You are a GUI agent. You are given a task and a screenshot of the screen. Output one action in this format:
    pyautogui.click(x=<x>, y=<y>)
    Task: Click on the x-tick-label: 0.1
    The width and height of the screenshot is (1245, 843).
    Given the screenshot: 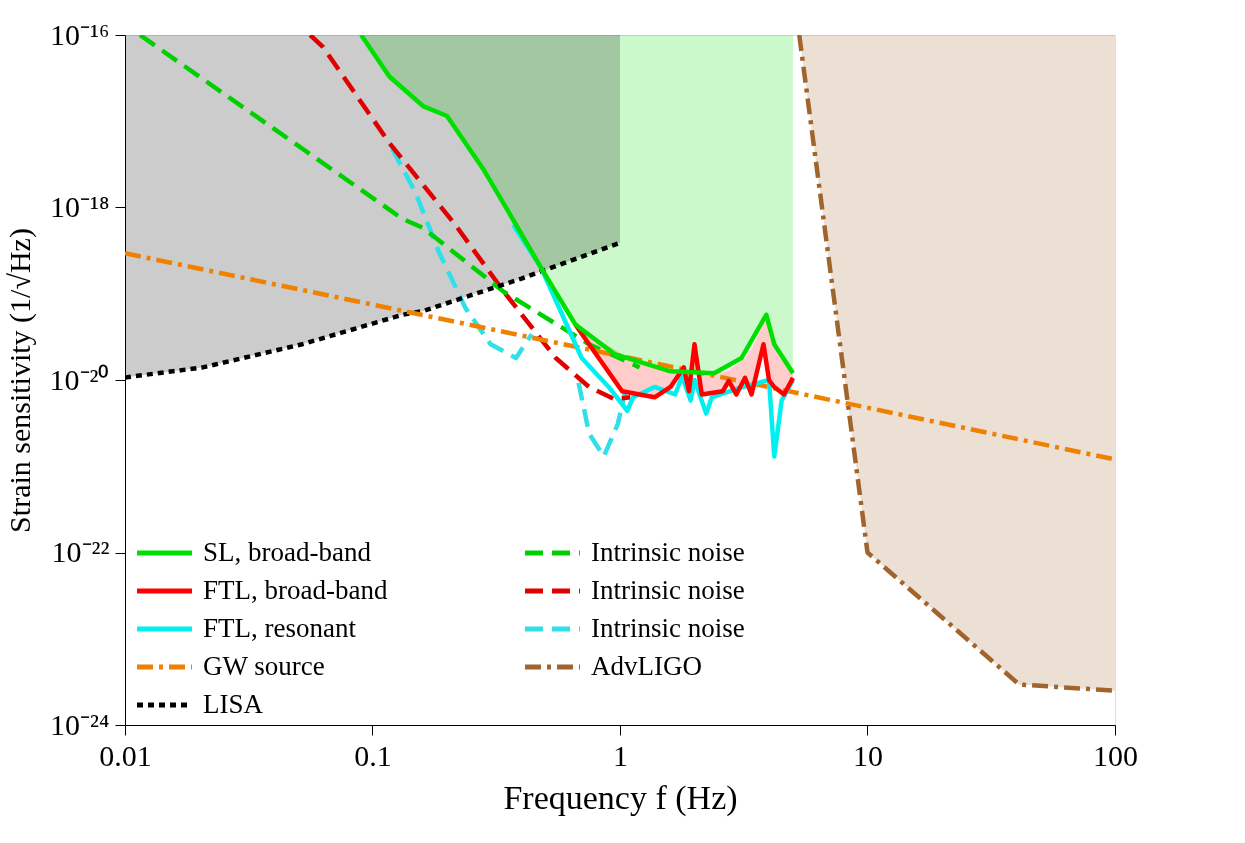 What is the action you would take?
    pyautogui.click(x=373, y=755)
    